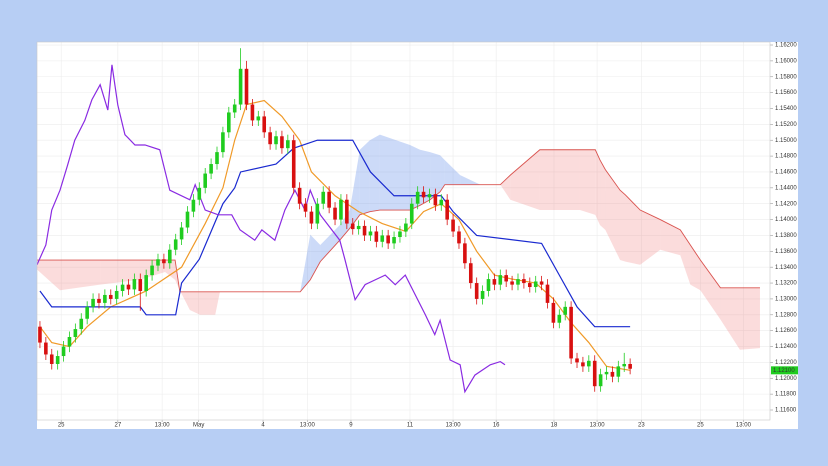 Image resolution: width=828 pixels, height=466 pixels. Describe the element at coordinates (786, 363) in the screenshot. I see `y-tick-label: 1.12200` at that location.